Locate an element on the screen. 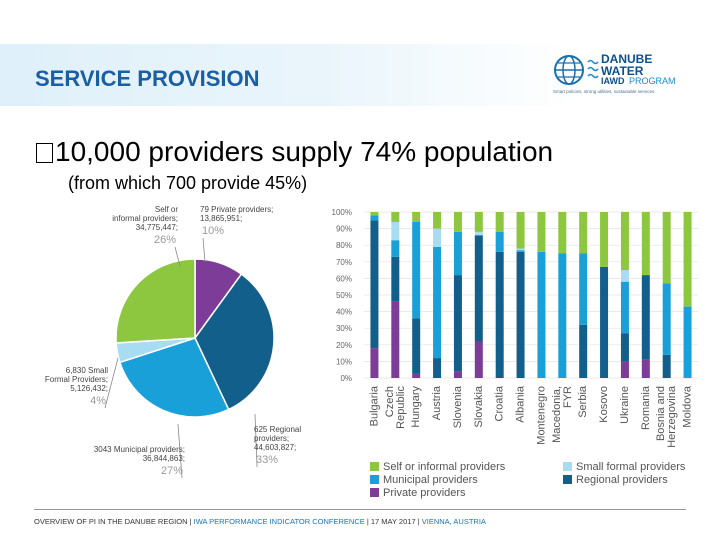 The height and width of the screenshot is (540, 720). legend-label-small: Small formal providers is located at coordinates (631, 467).